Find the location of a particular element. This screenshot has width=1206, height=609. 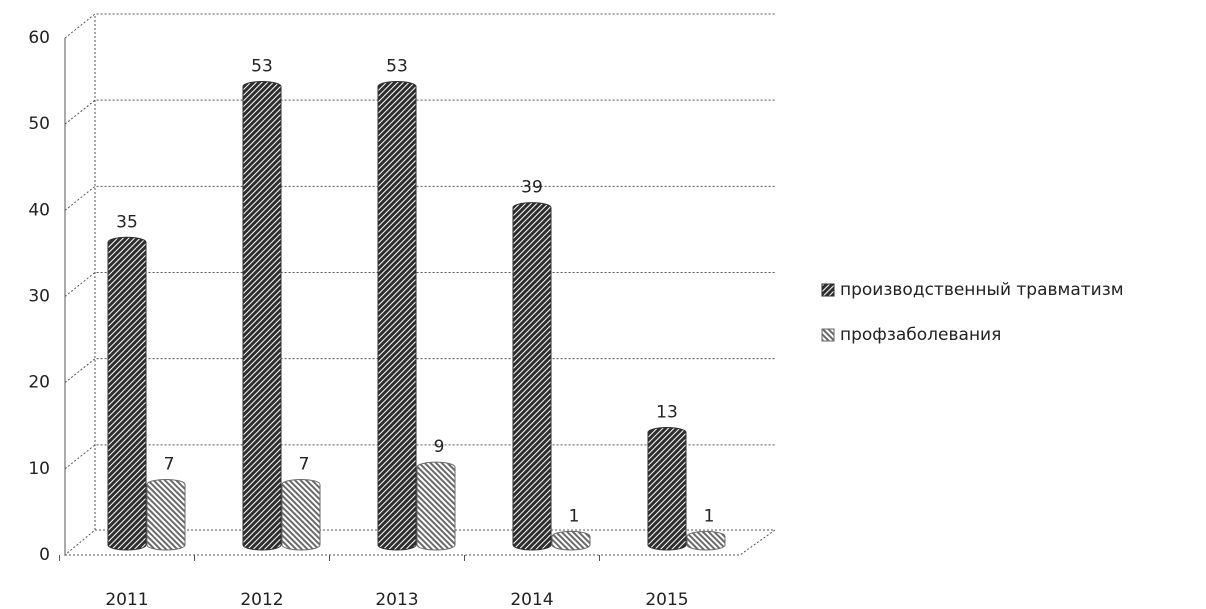

y-tick-label: 50 is located at coordinates (39, 124).